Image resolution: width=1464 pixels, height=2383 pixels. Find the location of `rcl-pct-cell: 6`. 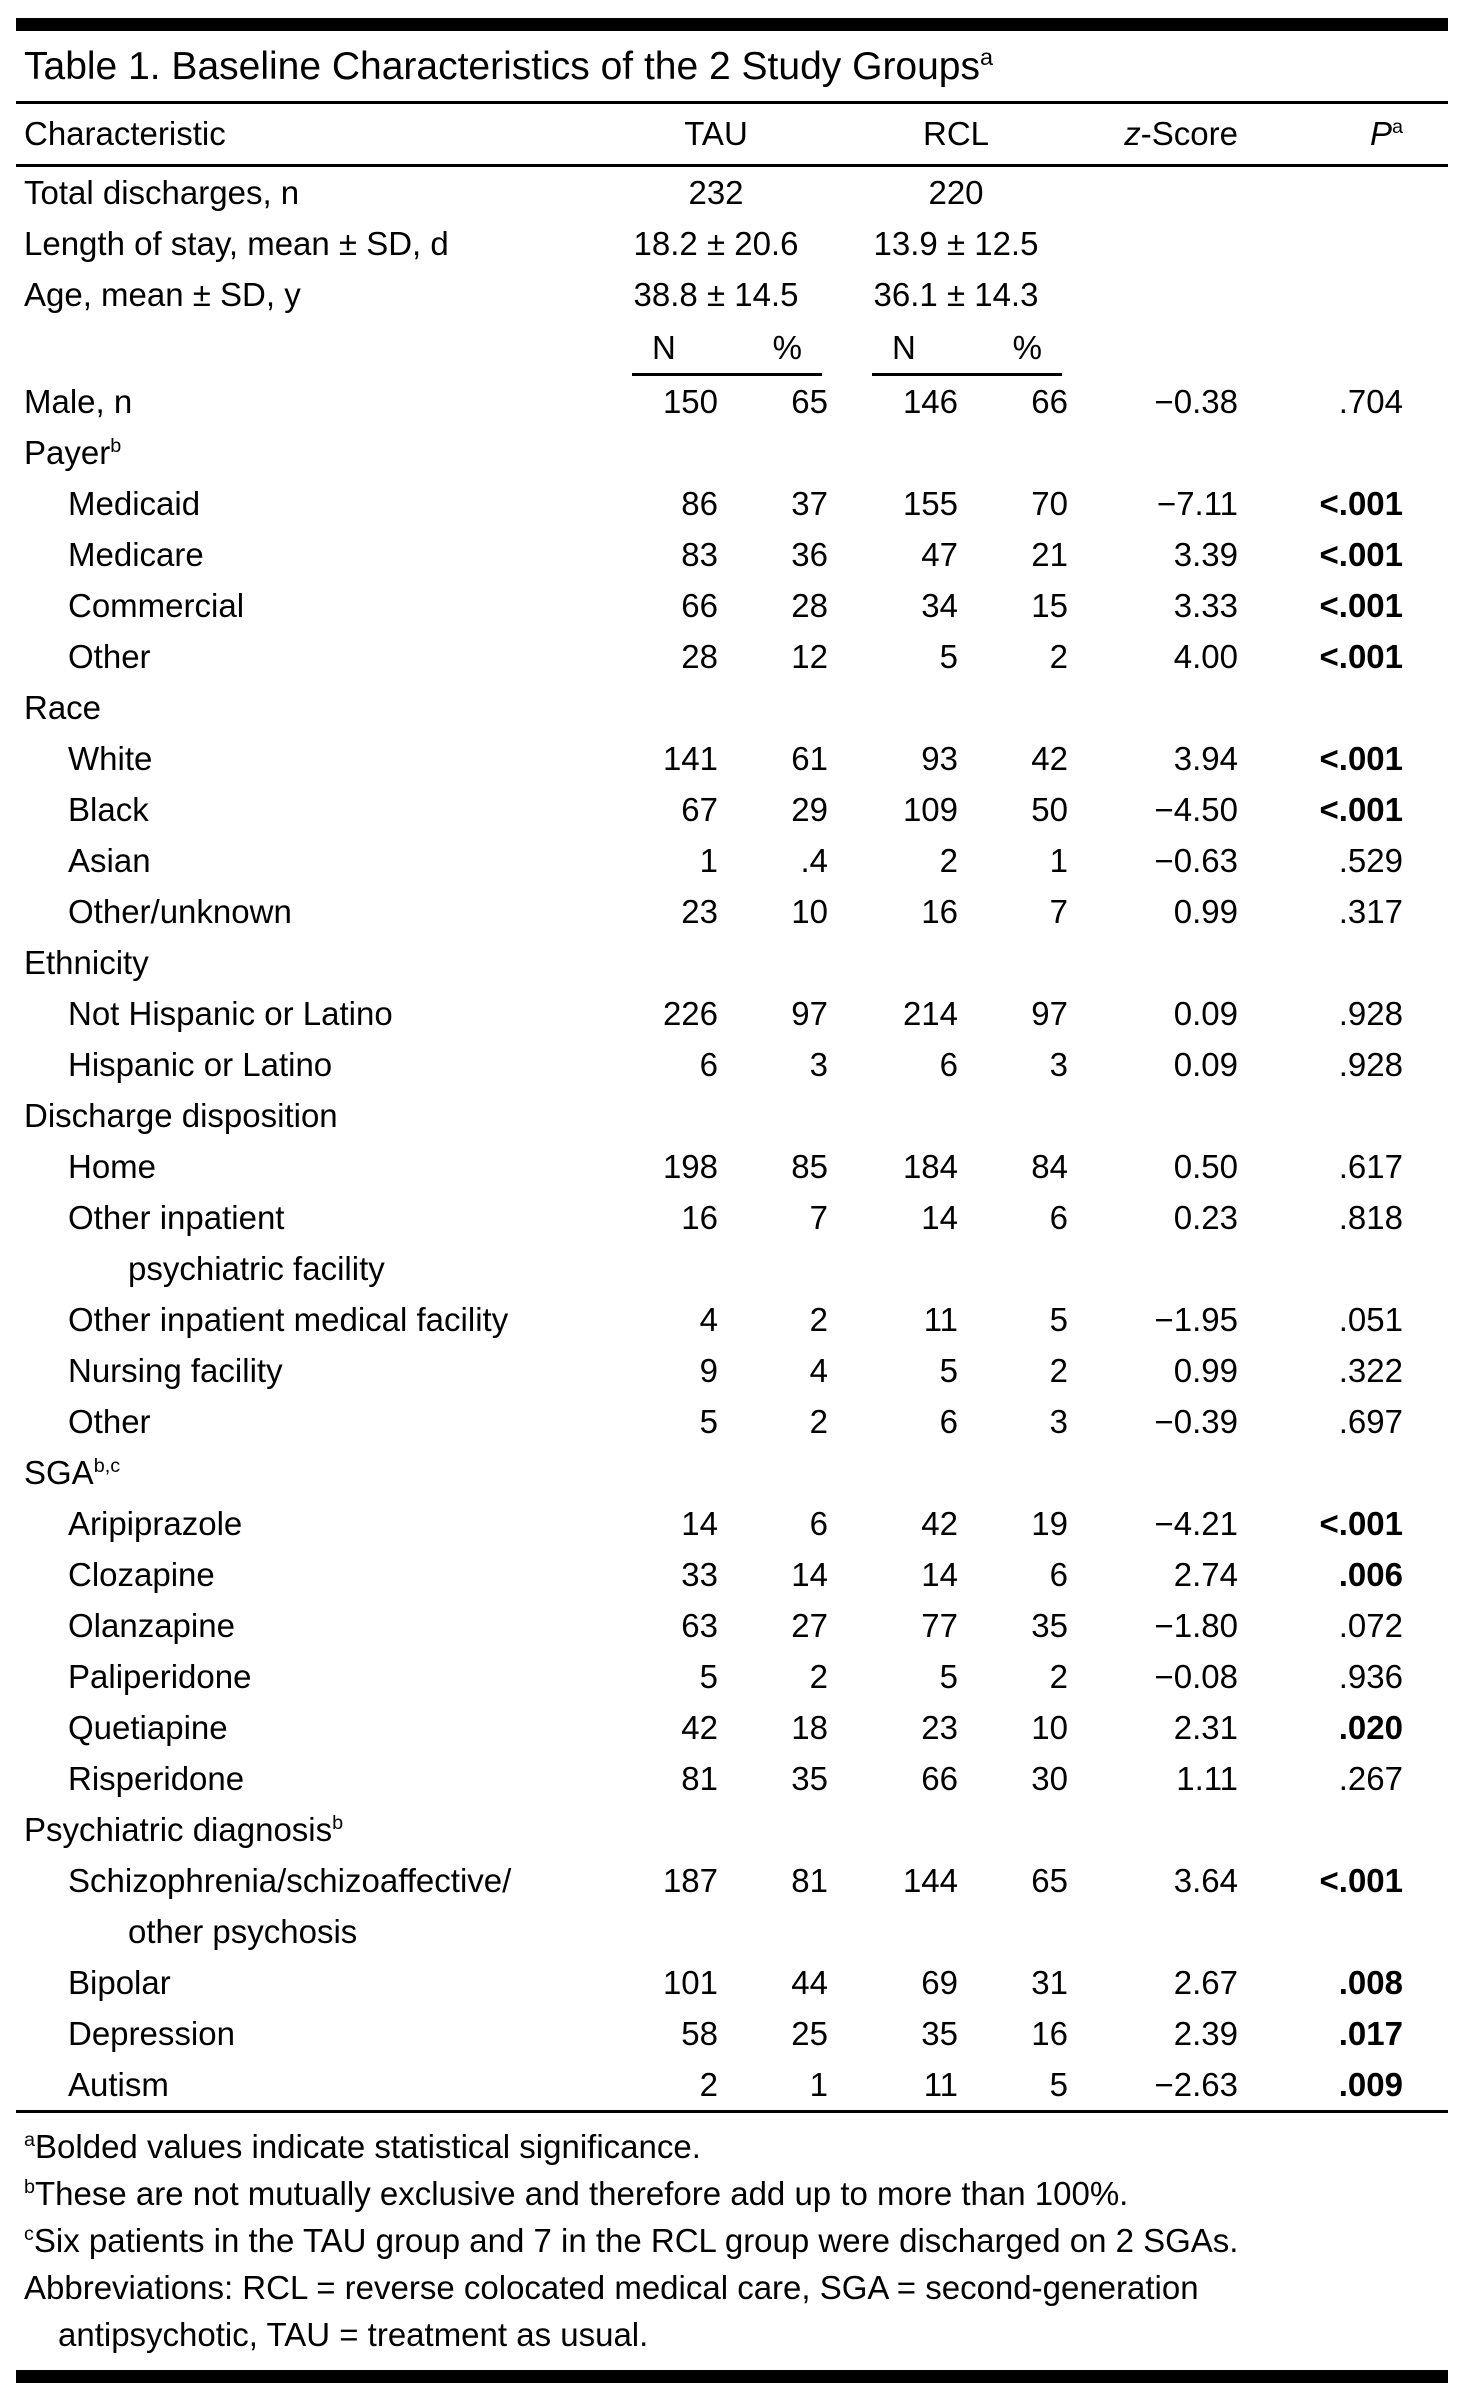

rcl-pct-cell: 6 is located at coordinates (1058, 1217).